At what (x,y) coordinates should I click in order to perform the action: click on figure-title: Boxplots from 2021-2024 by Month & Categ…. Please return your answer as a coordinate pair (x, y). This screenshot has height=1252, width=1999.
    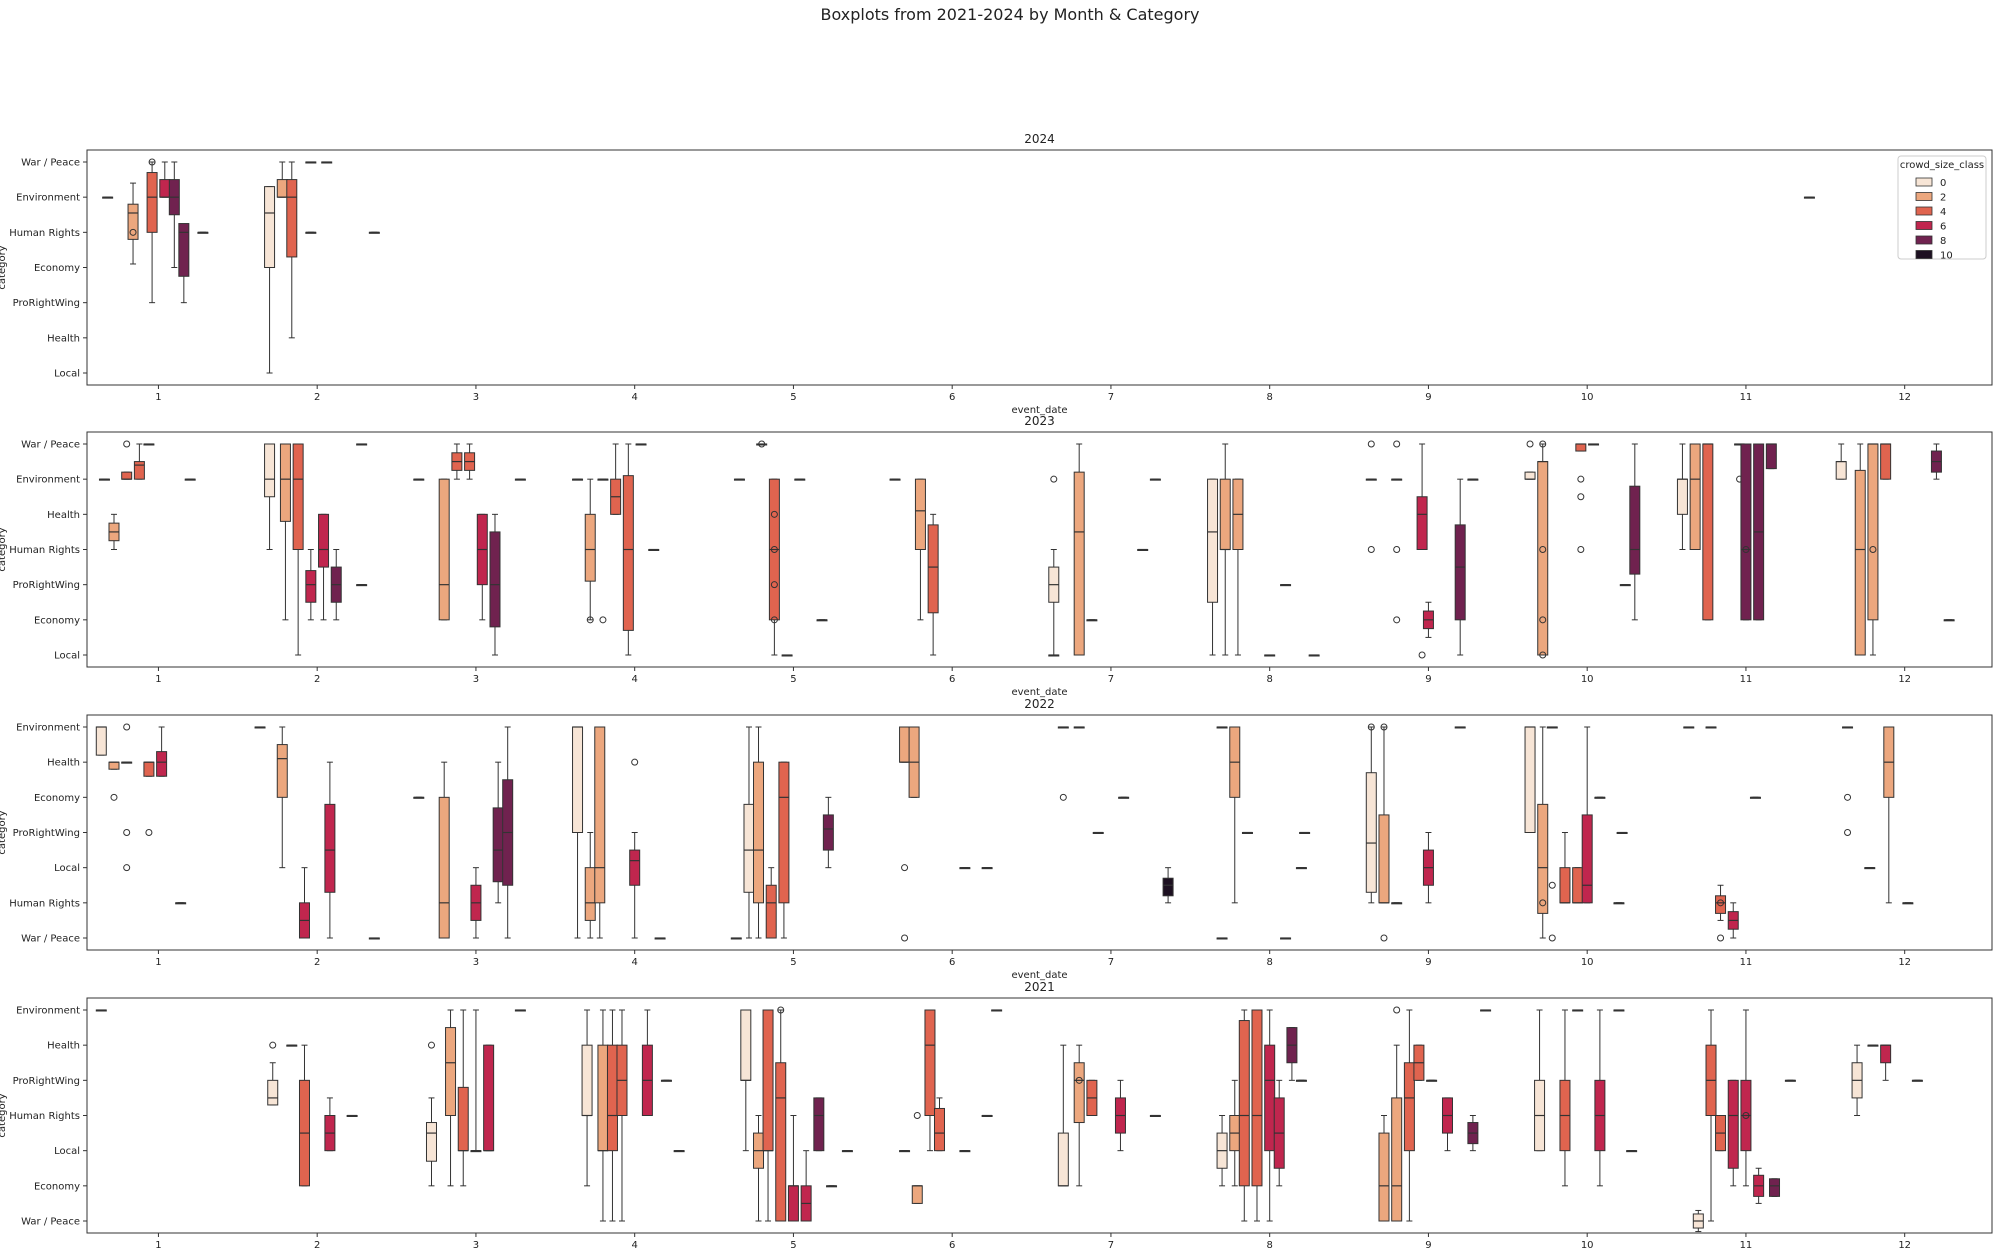
    Looking at the image, I should click on (1009, 14).